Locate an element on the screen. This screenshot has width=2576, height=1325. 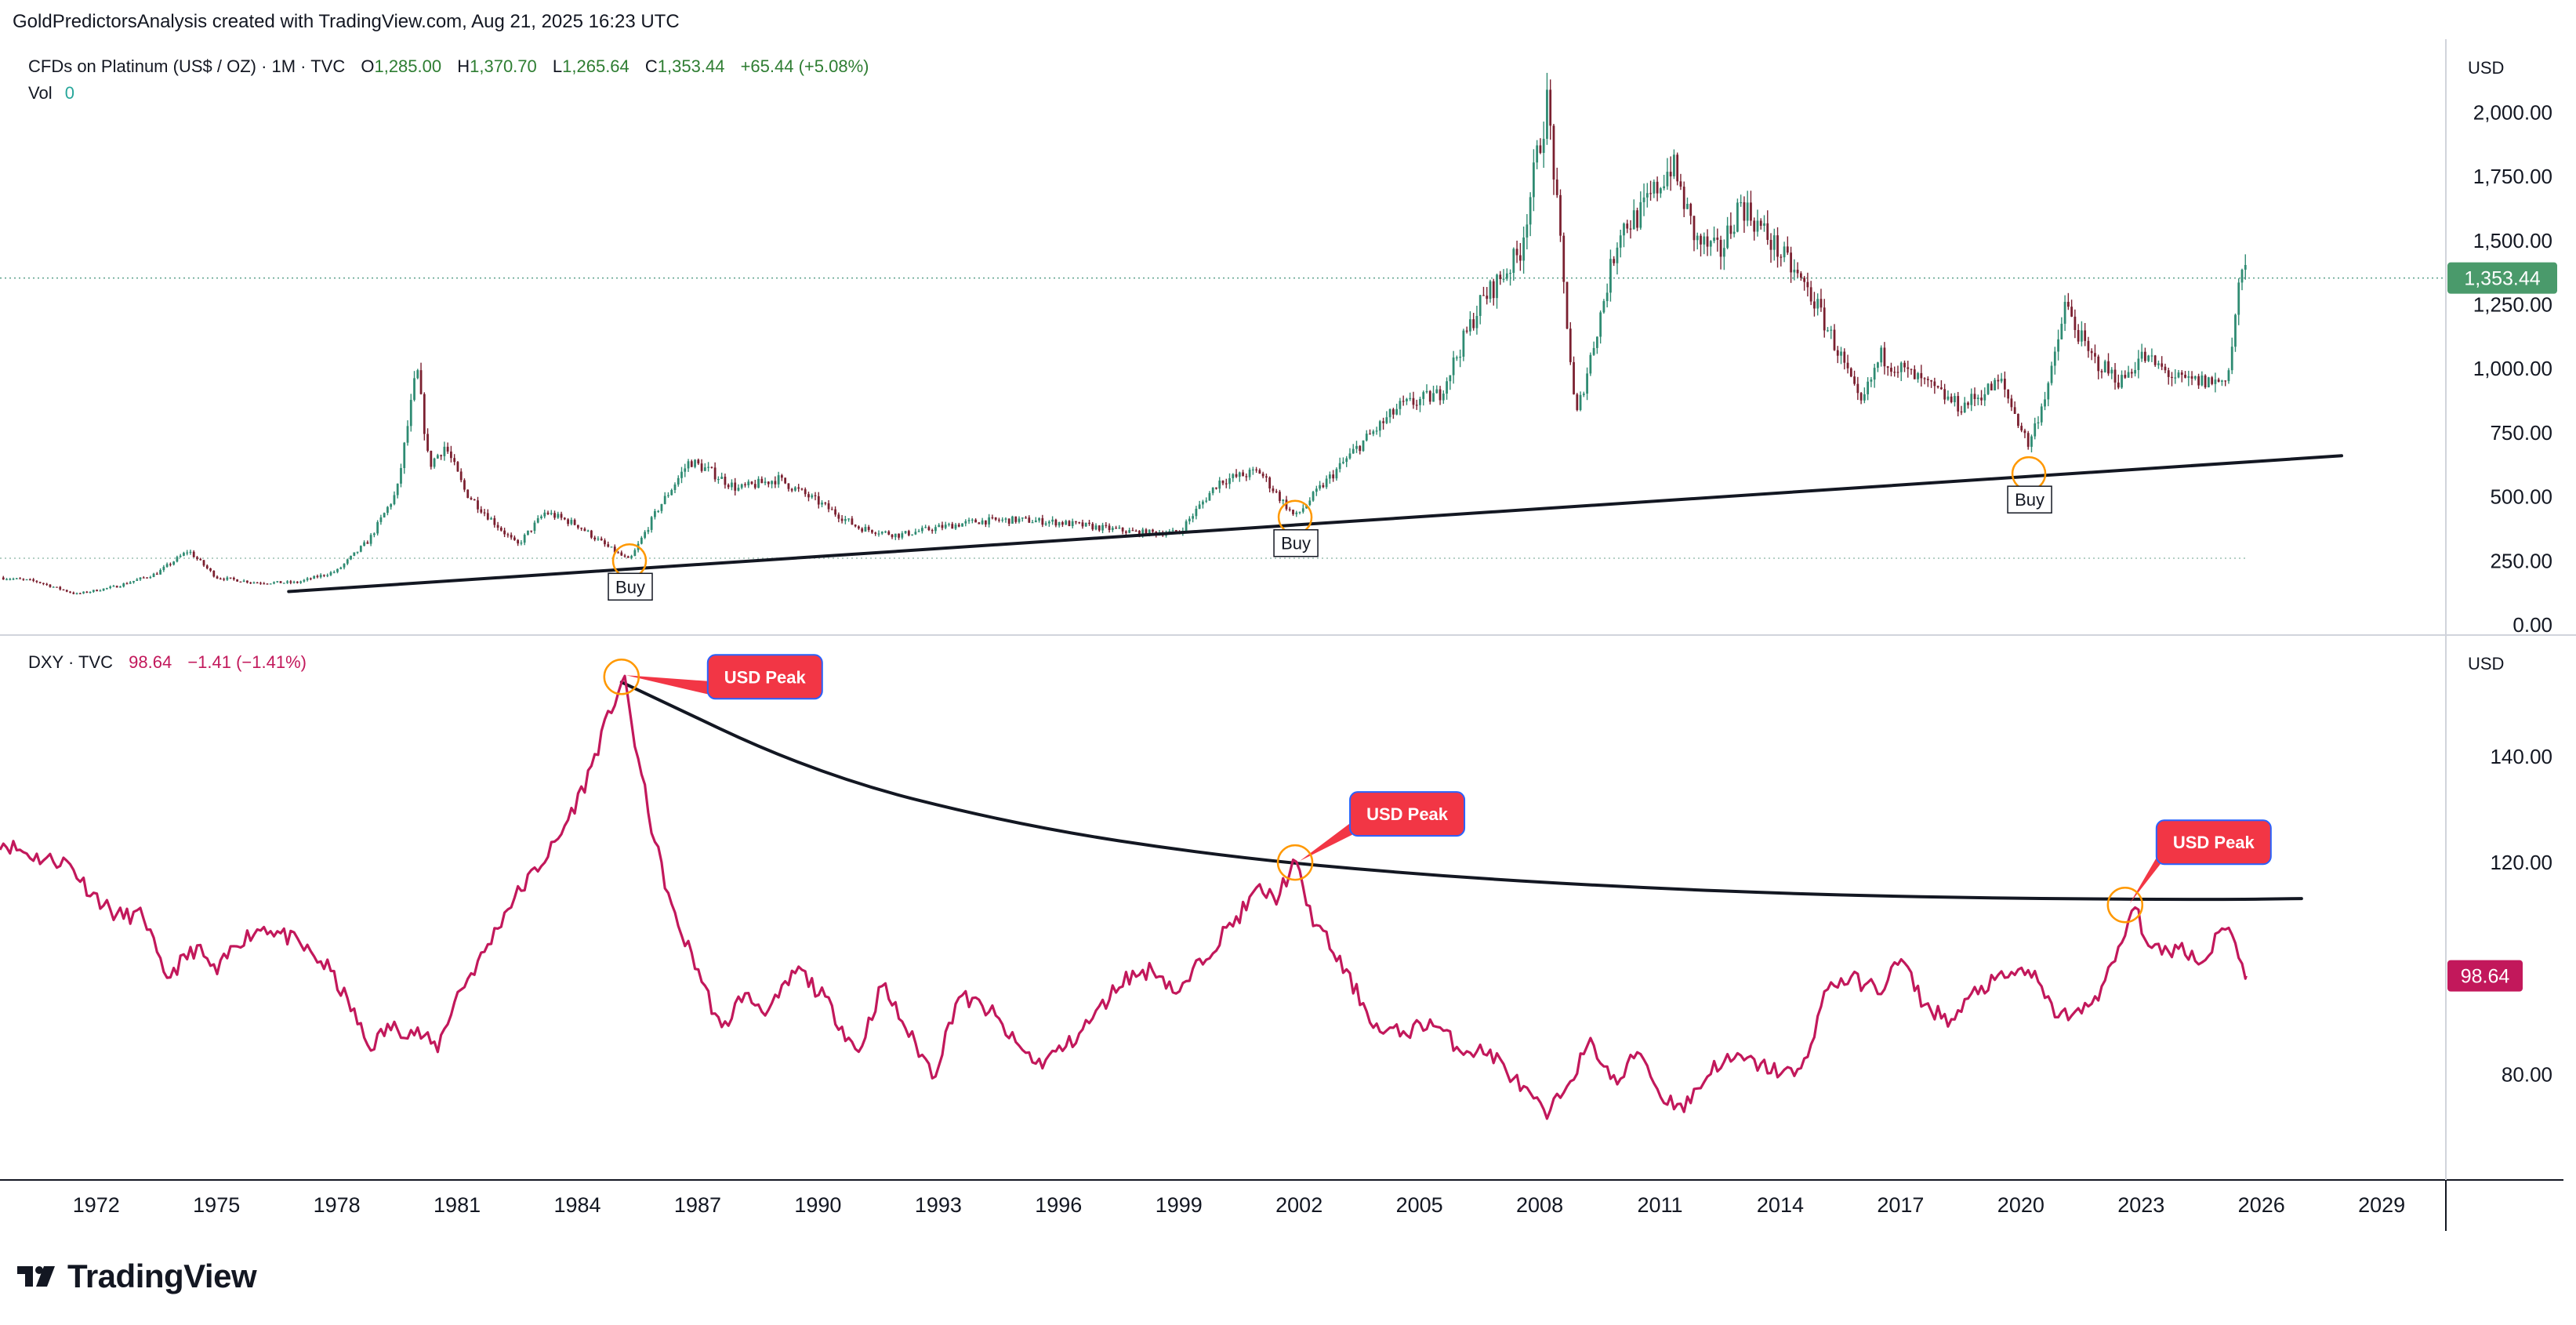
buy-label-1: Buy is located at coordinates (631, 586).